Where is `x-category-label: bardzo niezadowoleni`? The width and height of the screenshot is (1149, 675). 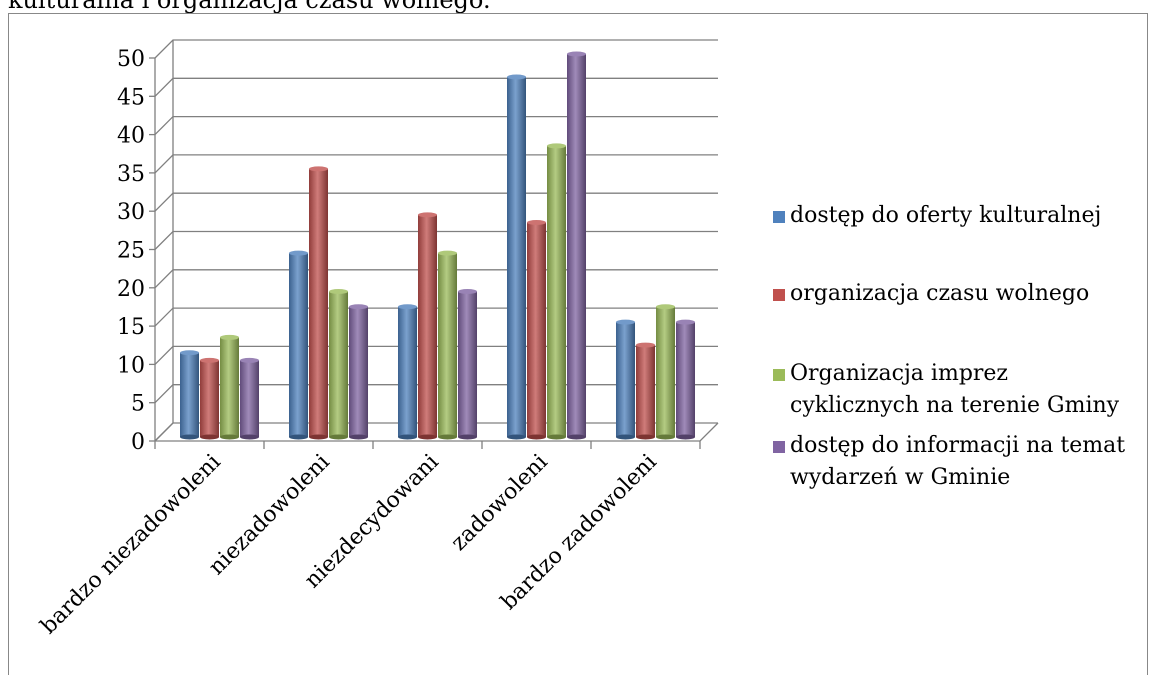 x-category-label: bardzo niezadowoleni is located at coordinates (131, 545).